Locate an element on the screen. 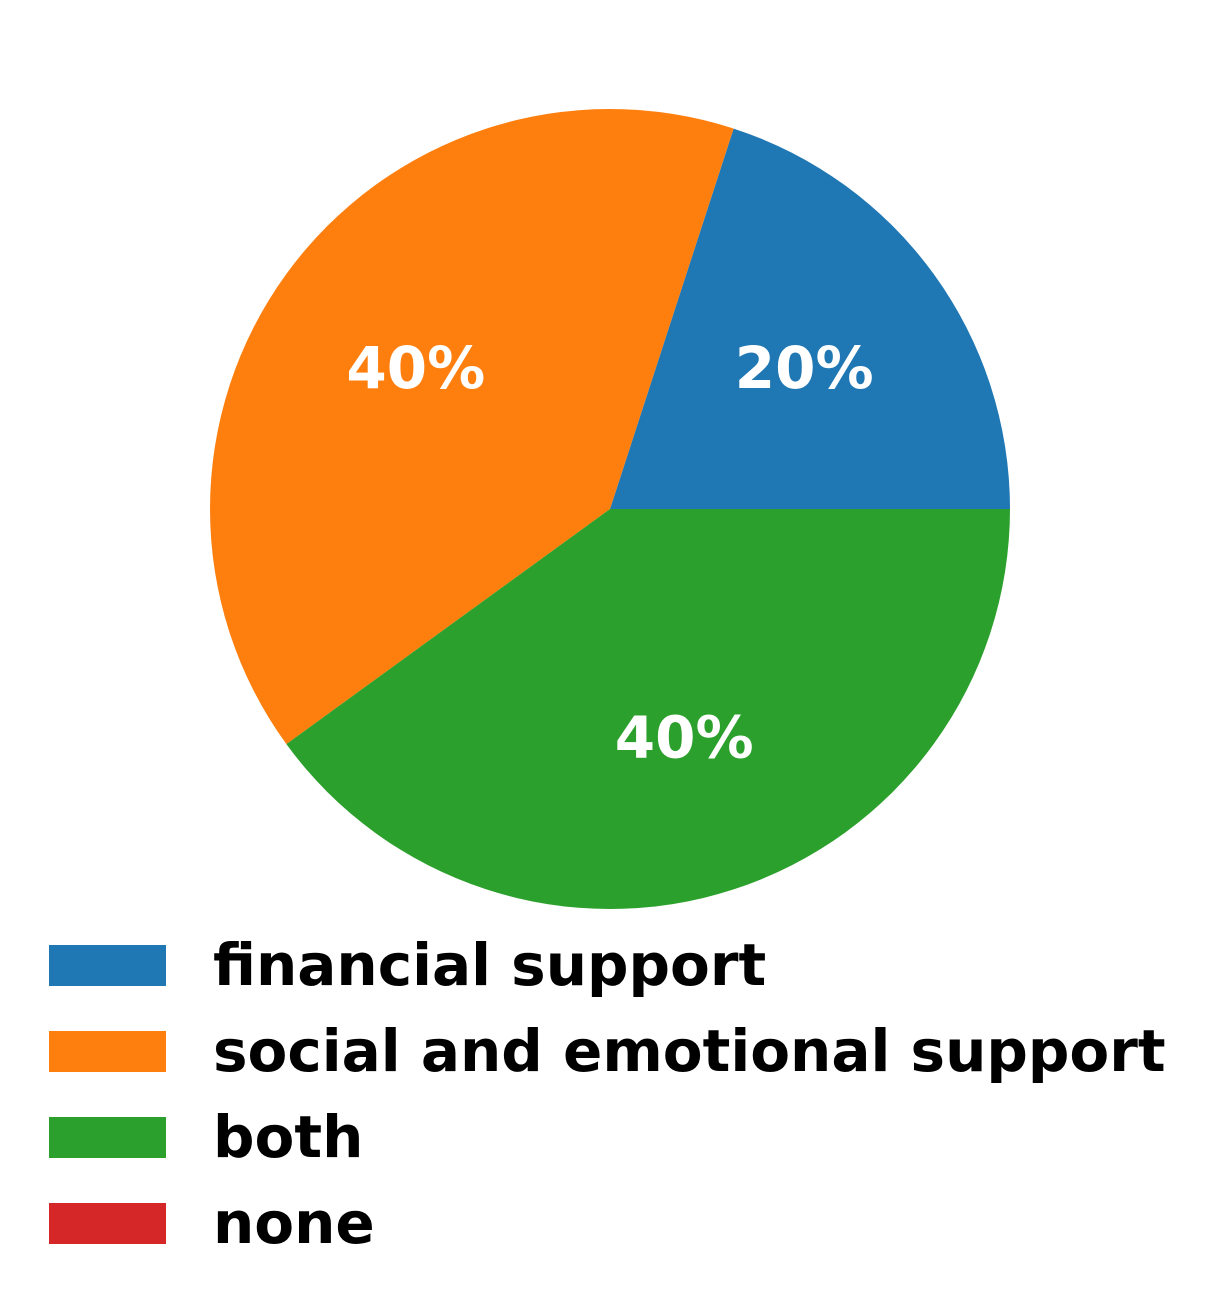 The height and width of the screenshot is (1290, 1220). pie-label-both: 40% is located at coordinates (684, 737).